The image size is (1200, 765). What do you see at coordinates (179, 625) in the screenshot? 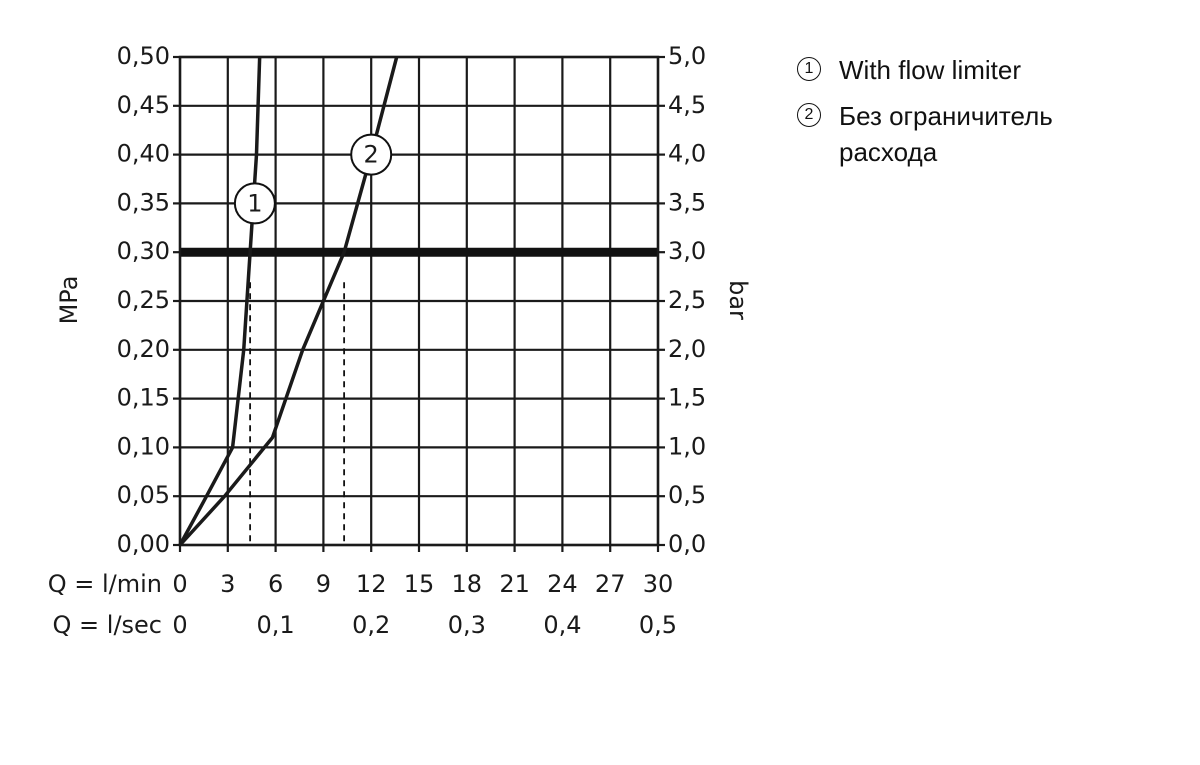
I see `x2-tick-label: 0` at bounding box center [179, 625].